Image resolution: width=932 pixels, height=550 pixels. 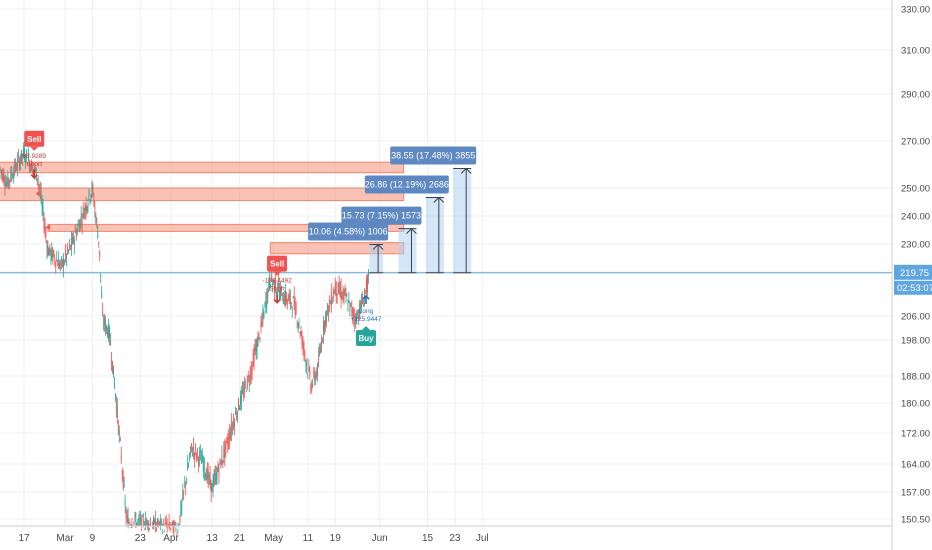 I want to click on x-tick-label: 17, so click(x=24, y=538).